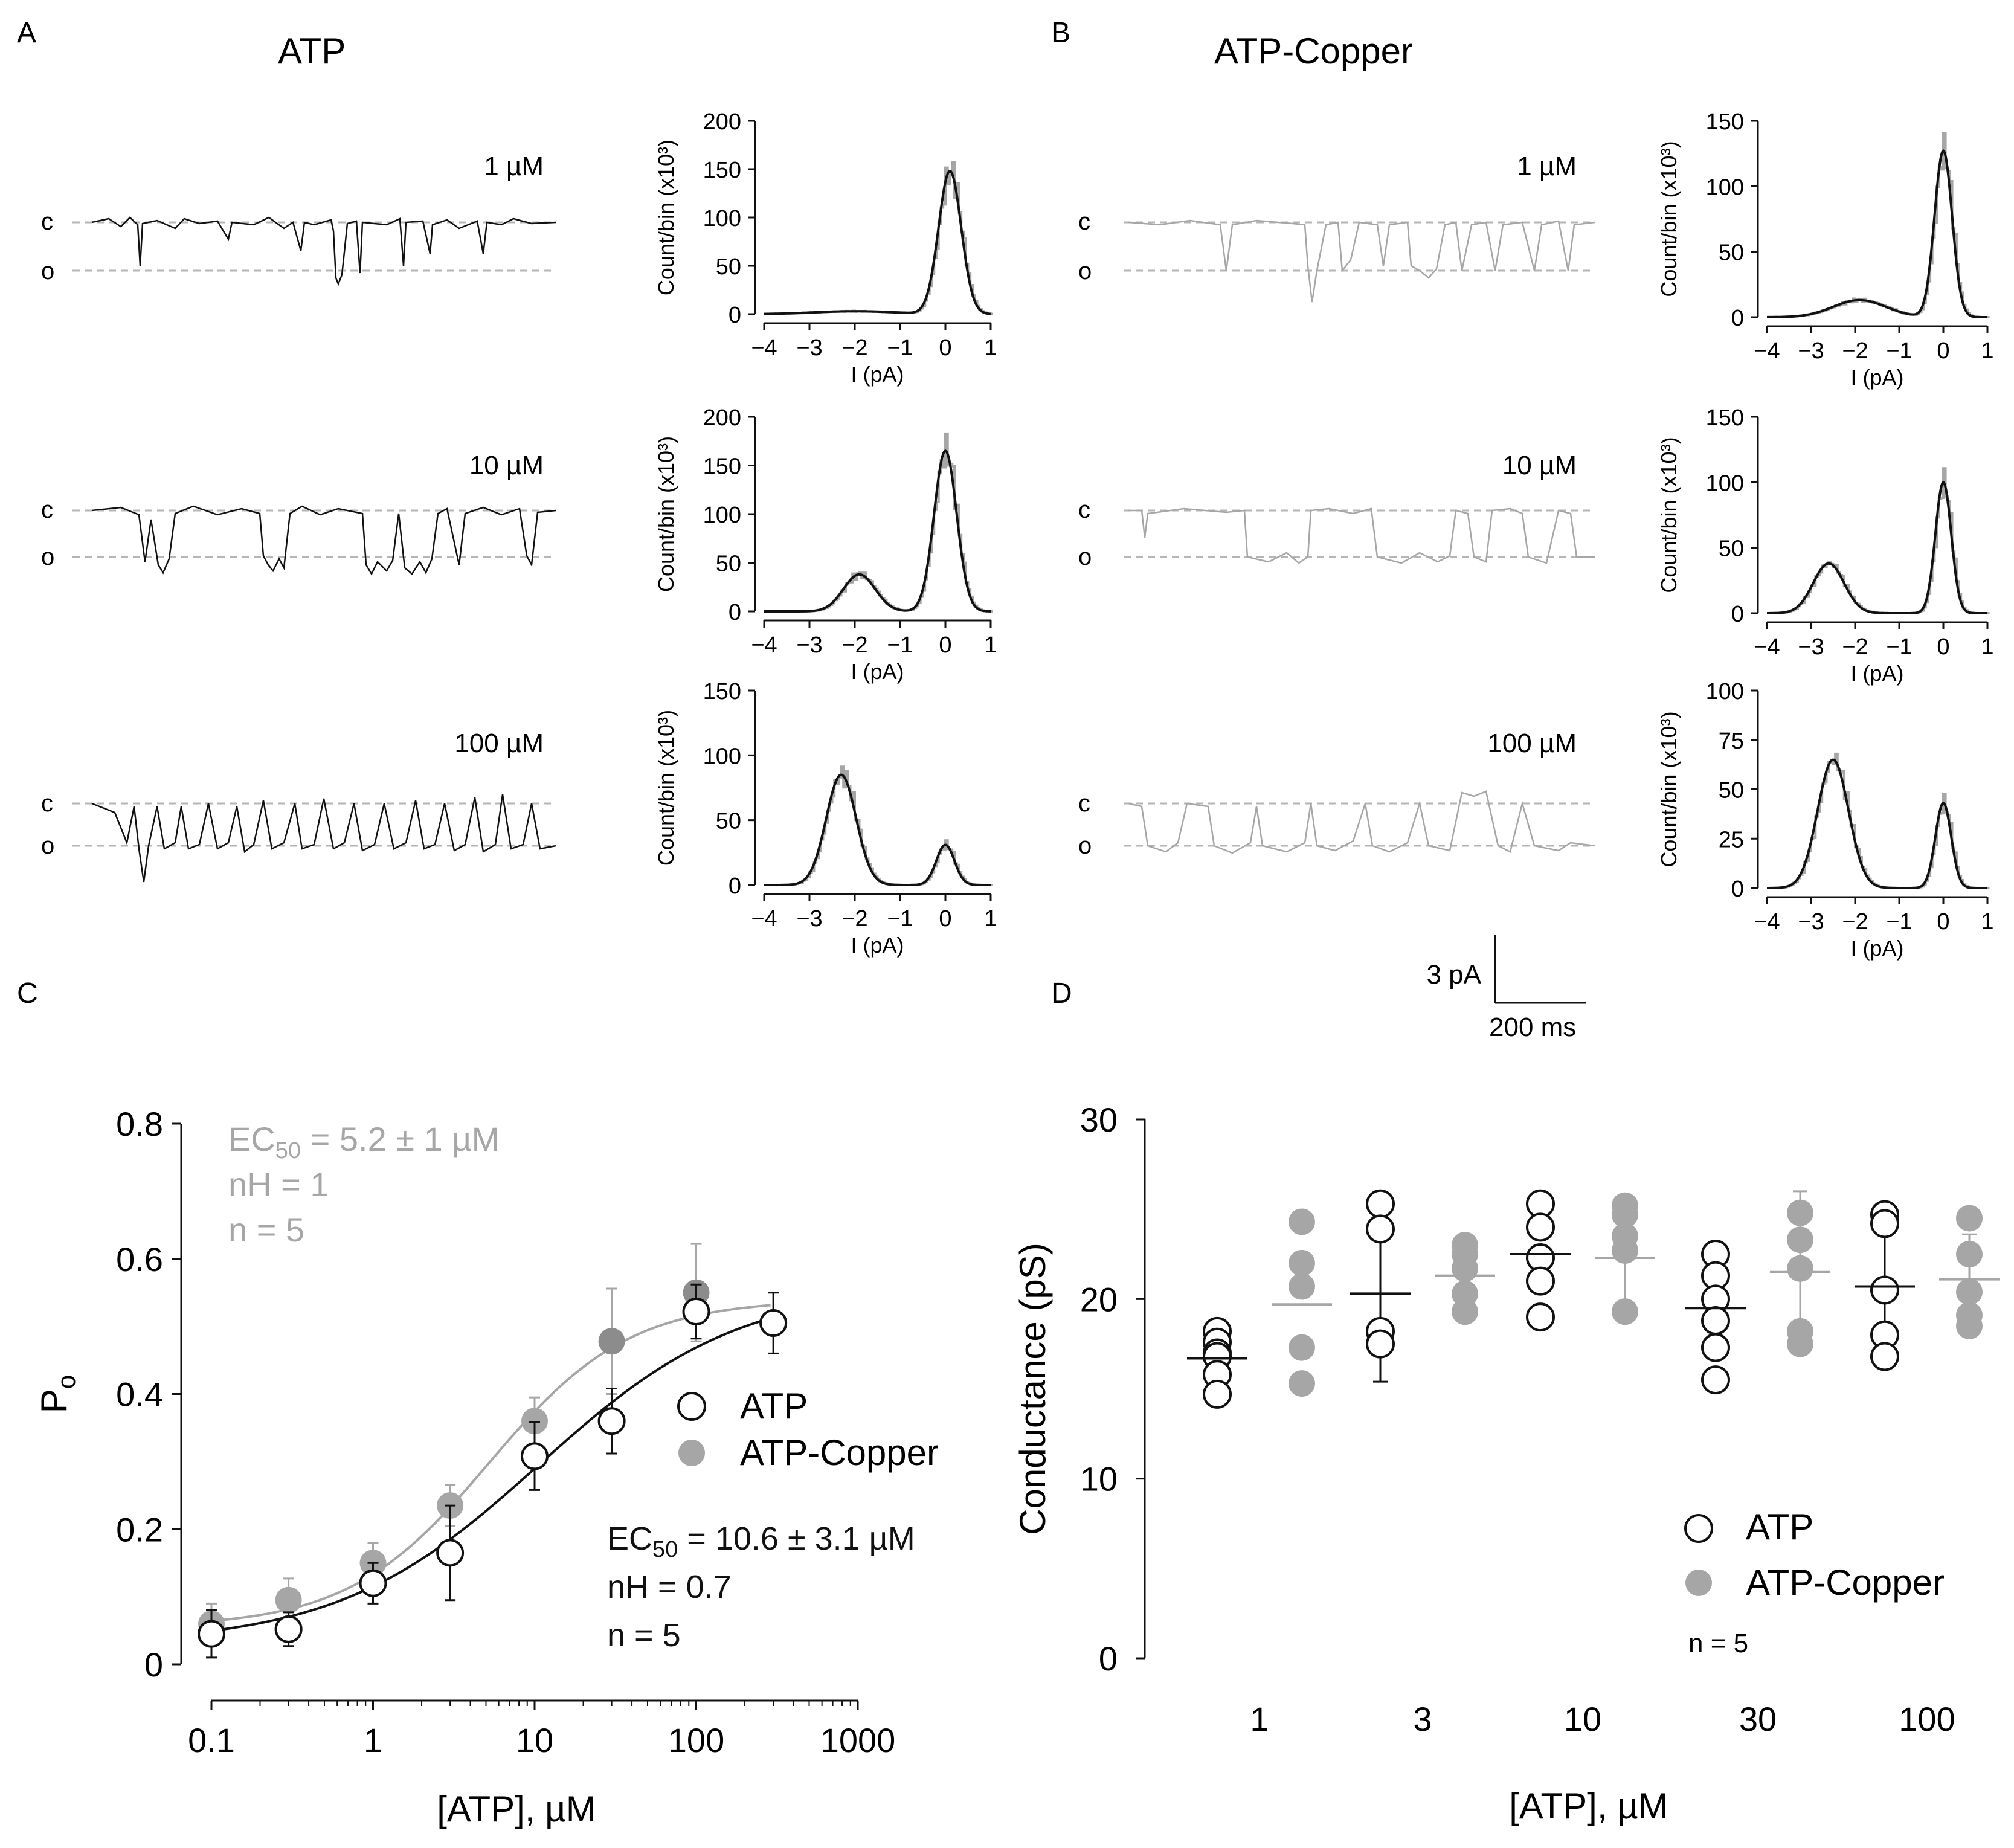 Image resolution: width=2014 pixels, height=1848 pixels. Describe the element at coordinates (1099, 1479) in the screenshot. I see `y-tick-label: 10` at that location.